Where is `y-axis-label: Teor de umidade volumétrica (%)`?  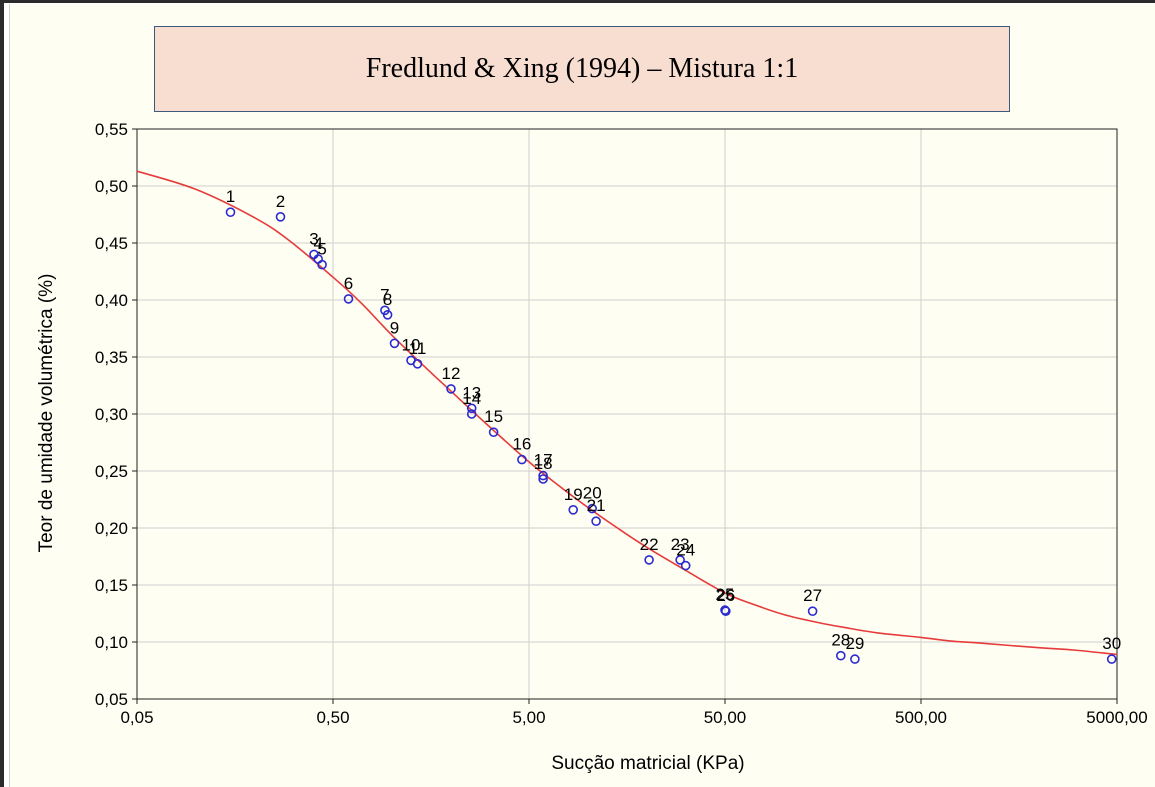 y-axis-label: Teor de umidade volumétrica (%) is located at coordinates (46, 413).